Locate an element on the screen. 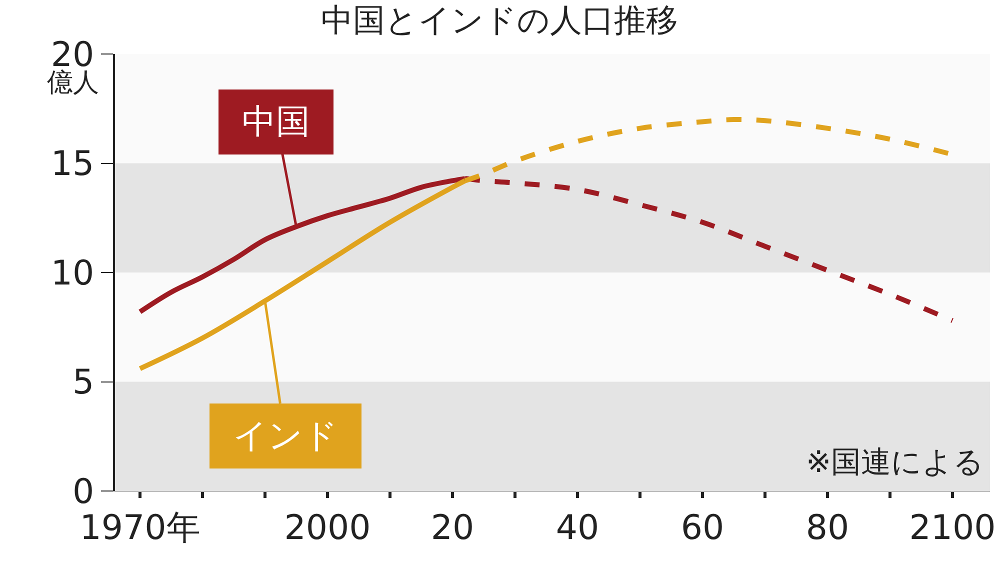  y-tick-label: 10 is located at coordinates (72, 273).